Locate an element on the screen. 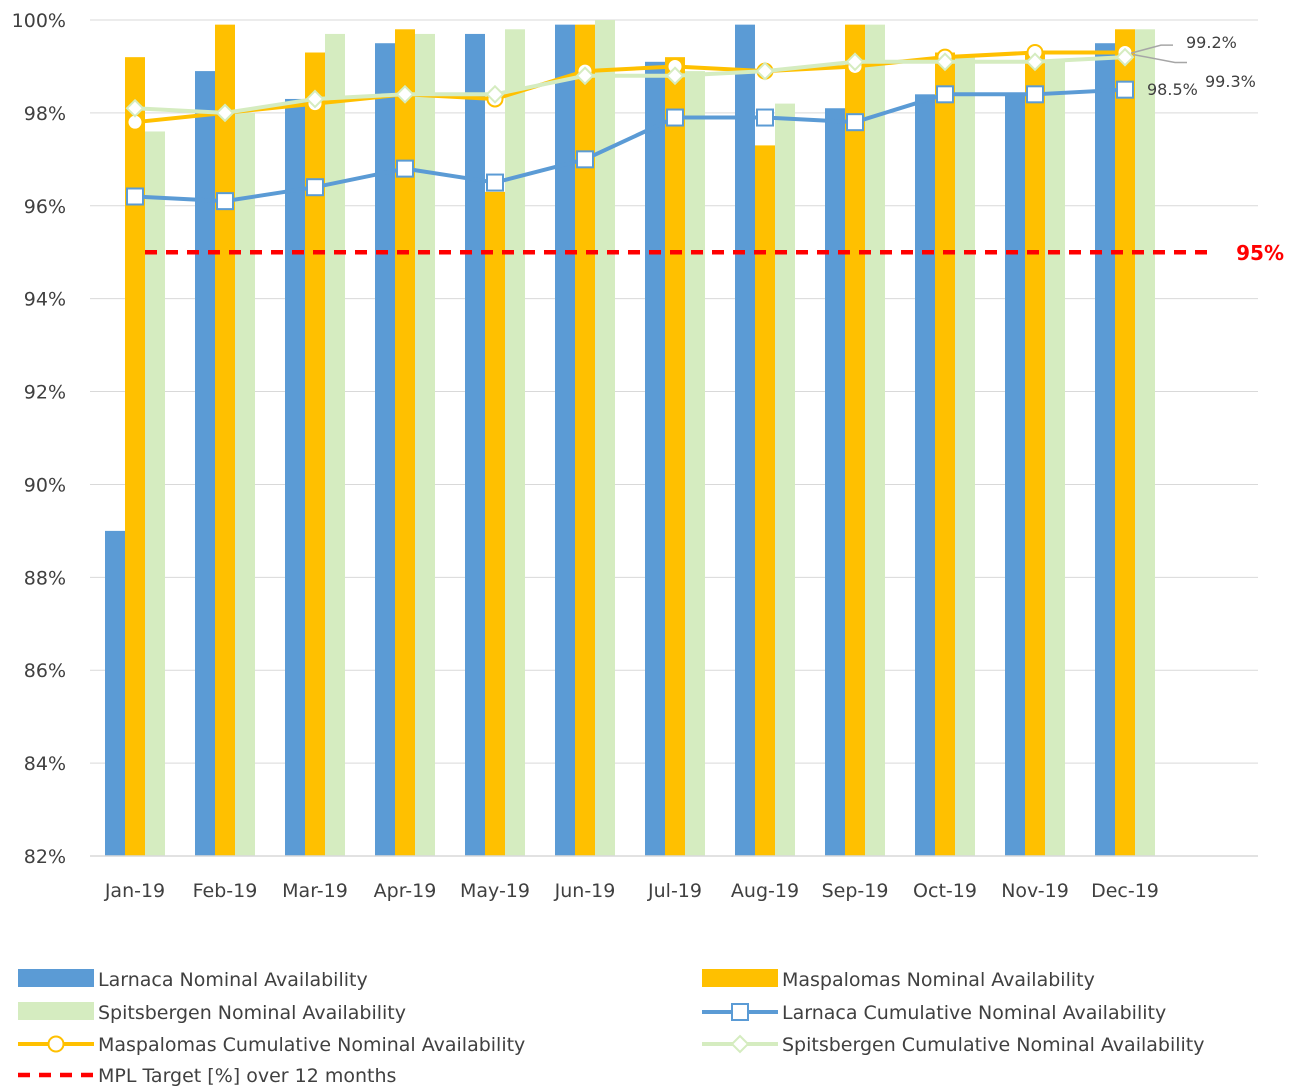  y-tick-label: 94% is located at coordinates (45, 300).